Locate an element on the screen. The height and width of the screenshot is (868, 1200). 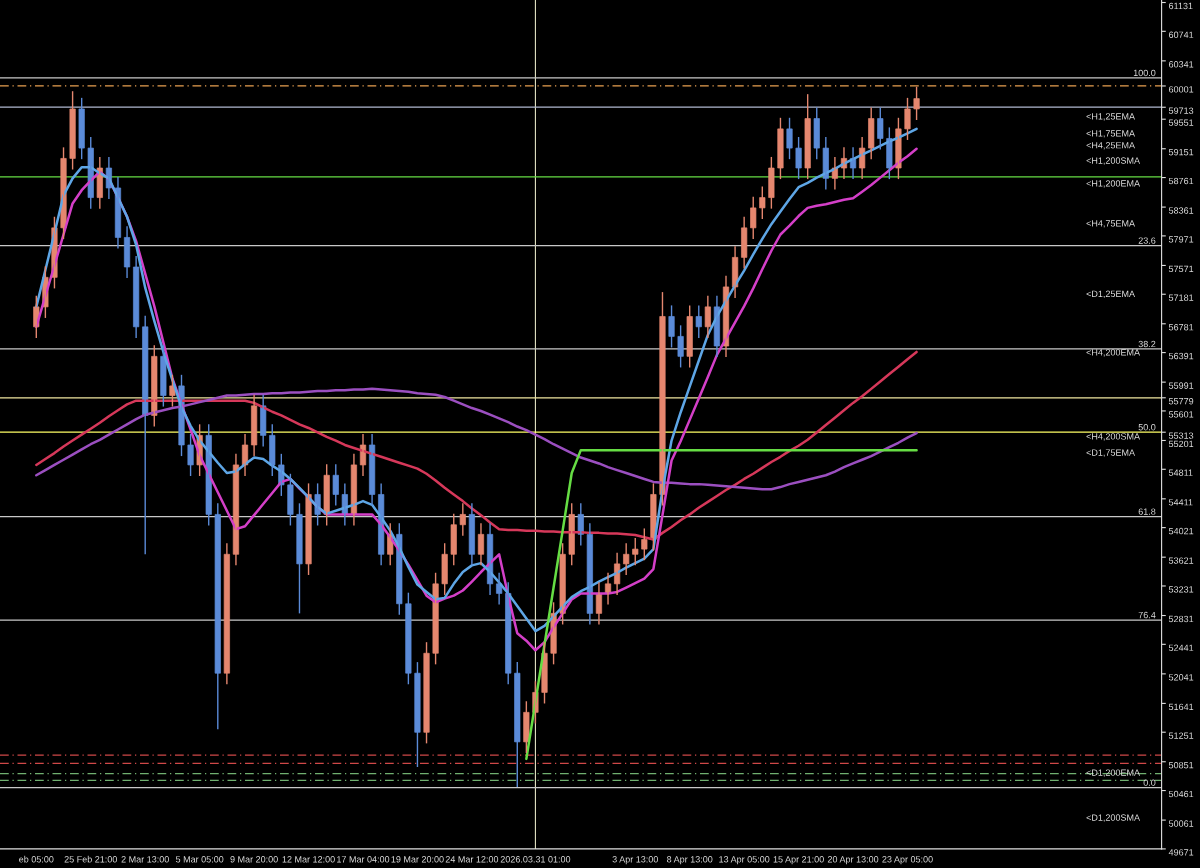
x-tick-label: 20 Apr 13:00 is located at coordinates (853, 860).